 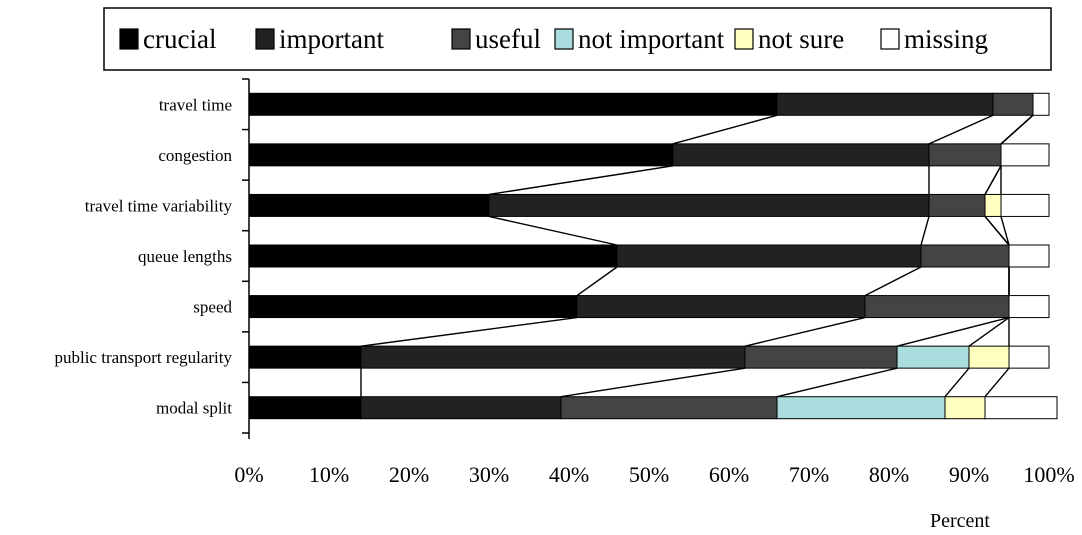 What do you see at coordinates (305, 357) in the screenshot?
I see `bar-crucial-public-transport-regularity` at bounding box center [305, 357].